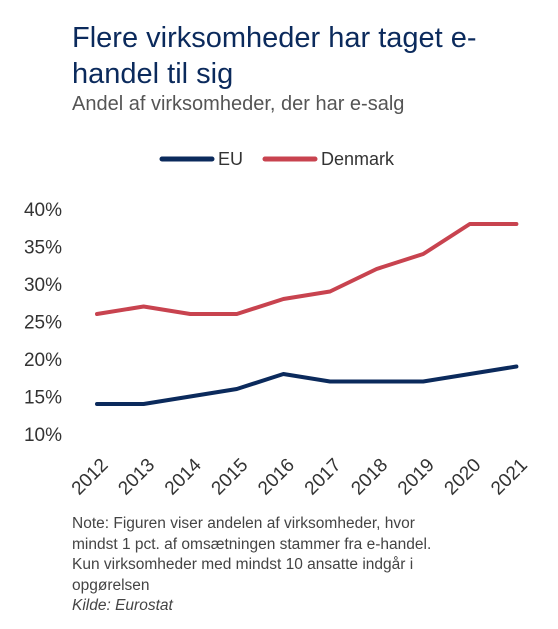  Describe the element at coordinates (122, 605) in the screenshot. I see `source-label: Kilde: Eurostat` at that location.